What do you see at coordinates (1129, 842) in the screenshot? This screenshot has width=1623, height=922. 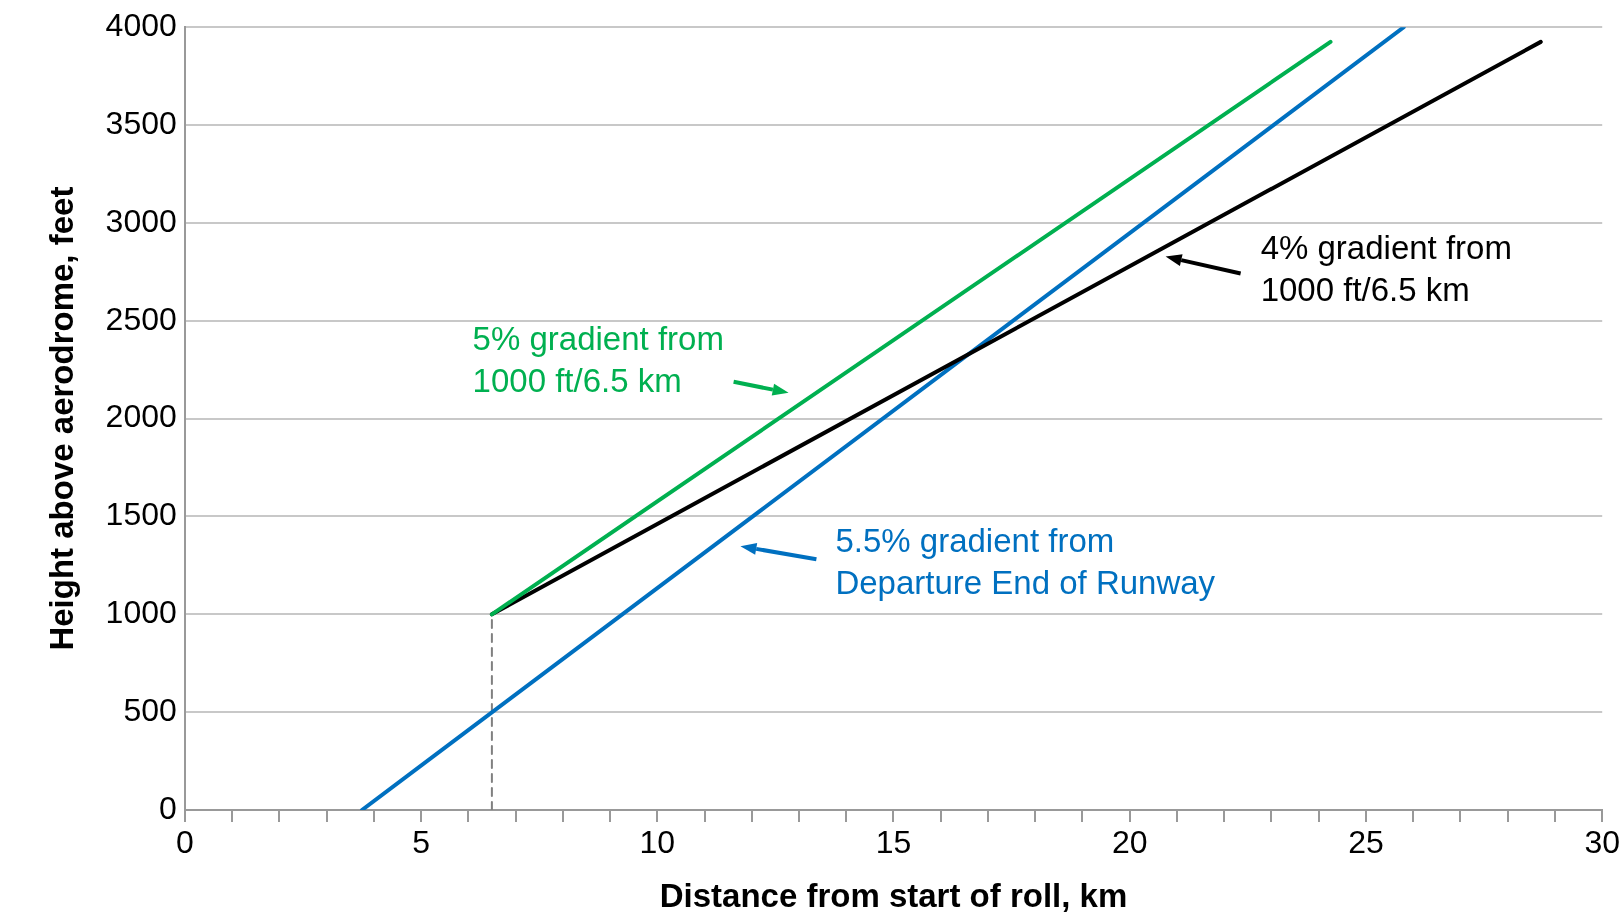 I see `x-tick-label: 20` at bounding box center [1129, 842].